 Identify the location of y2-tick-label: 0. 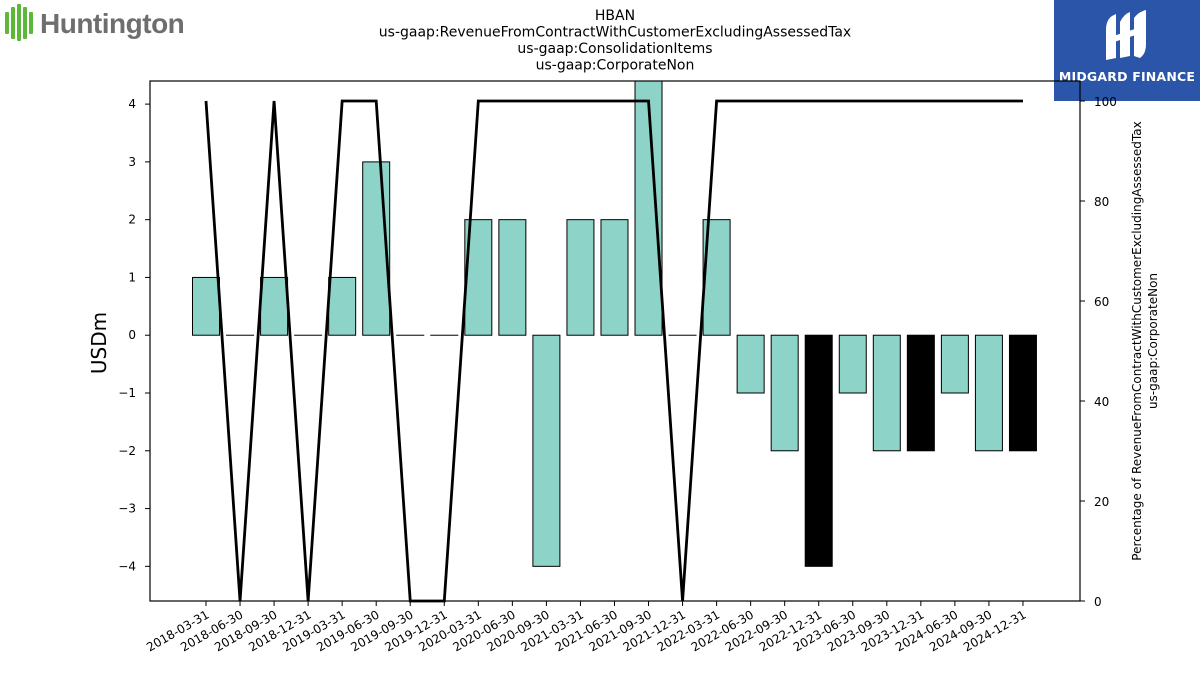
(1098, 602).